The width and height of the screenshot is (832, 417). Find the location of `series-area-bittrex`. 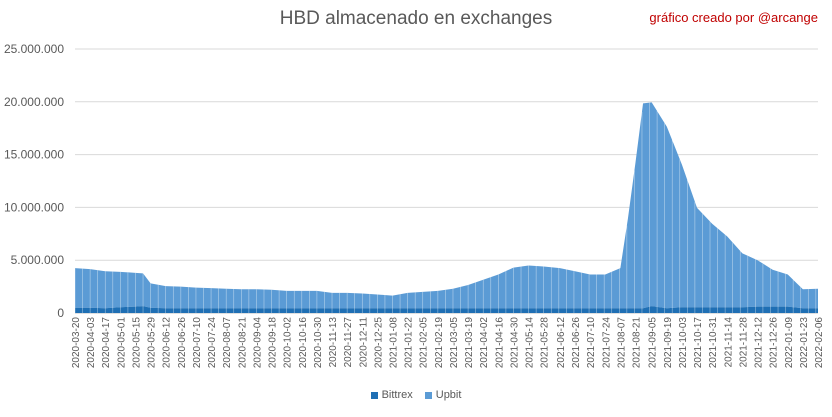

series-area-bittrex is located at coordinates (446, 309).